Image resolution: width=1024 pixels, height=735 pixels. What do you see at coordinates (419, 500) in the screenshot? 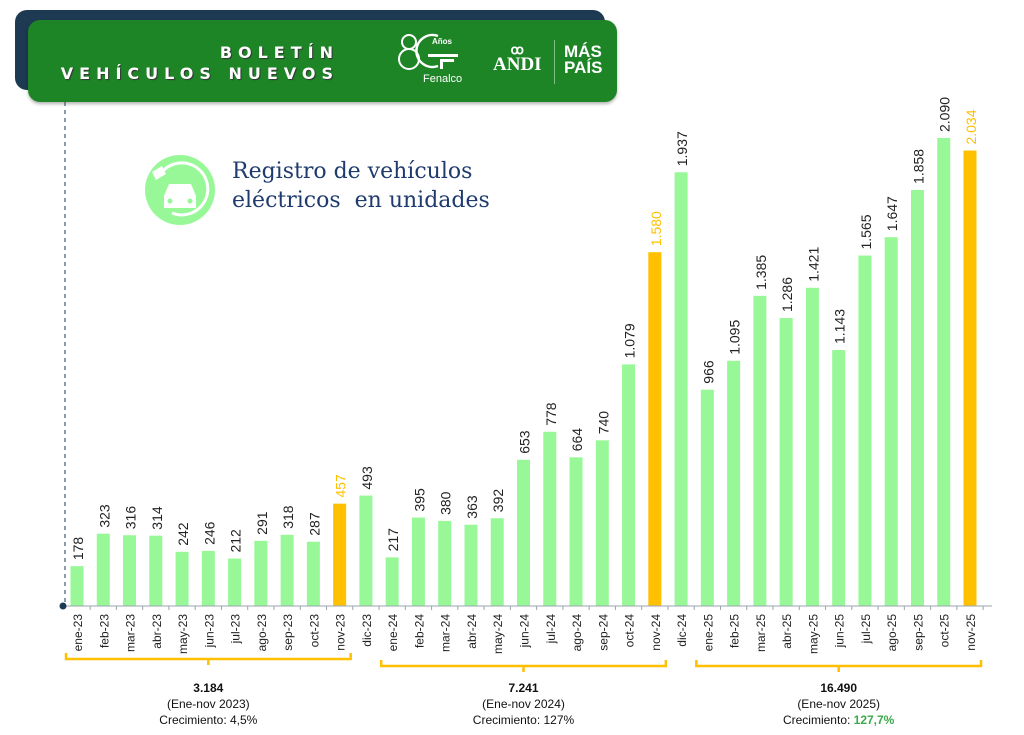
I see `value-label-feb-24: 395` at bounding box center [419, 500].